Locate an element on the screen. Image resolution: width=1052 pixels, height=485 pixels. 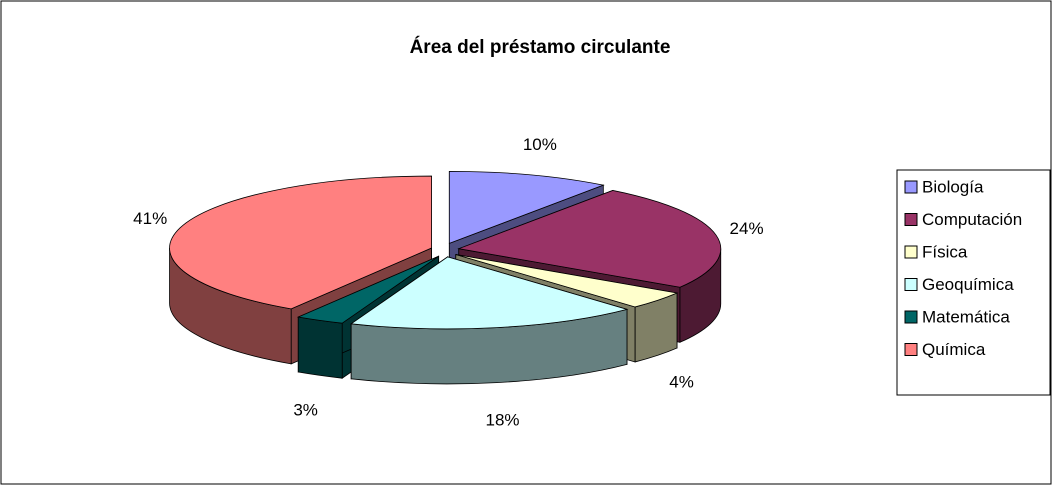
legend-label: Geoquímica is located at coordinates (968, 284).